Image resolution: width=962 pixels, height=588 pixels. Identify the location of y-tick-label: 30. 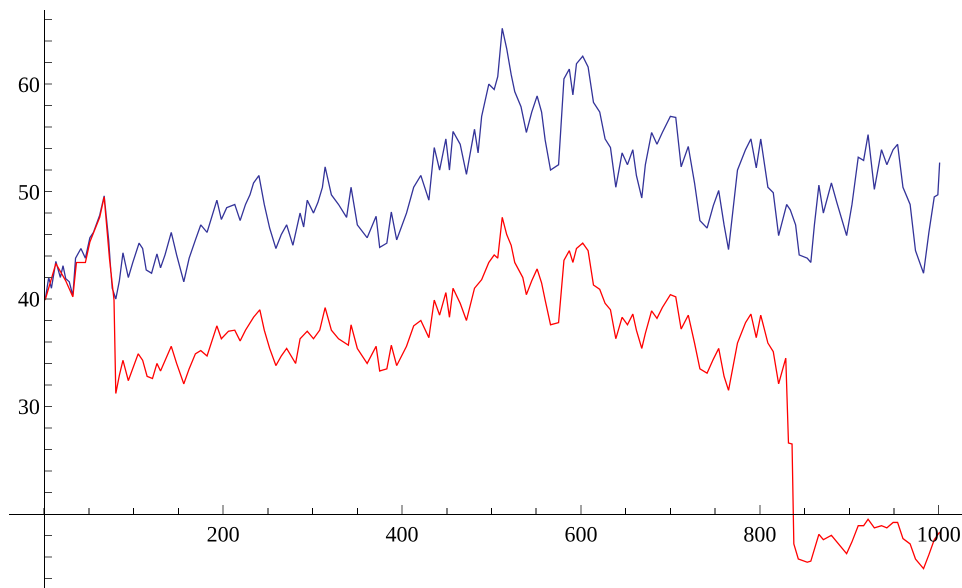
(29, 407).